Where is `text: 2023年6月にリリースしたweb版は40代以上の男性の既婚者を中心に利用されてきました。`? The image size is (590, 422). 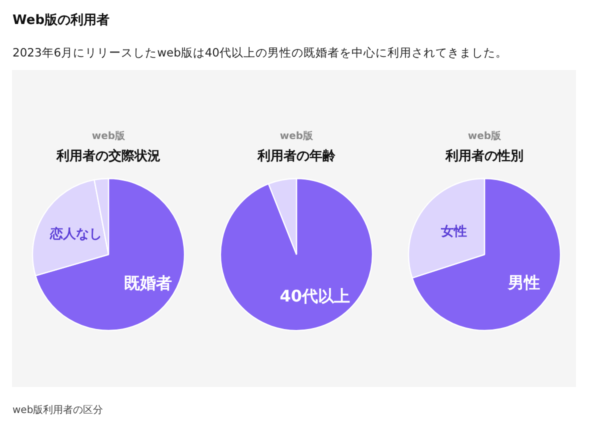 text: 2023年6月にリリースしたweb版は40代以上の男性の既婚者を中心に利用されてきました。 is located at coordinates (260, 53).